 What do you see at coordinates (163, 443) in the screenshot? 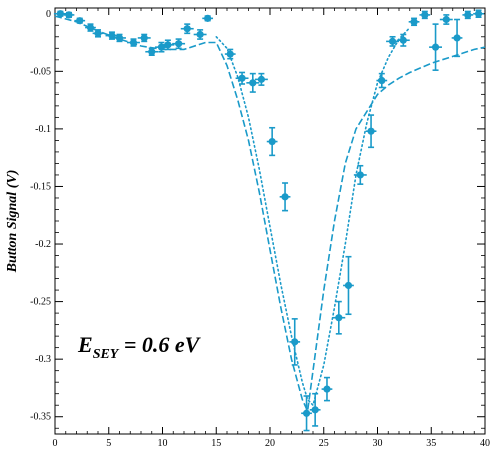
I see `x-tick-label: 10` at bounding box center [163, 443].